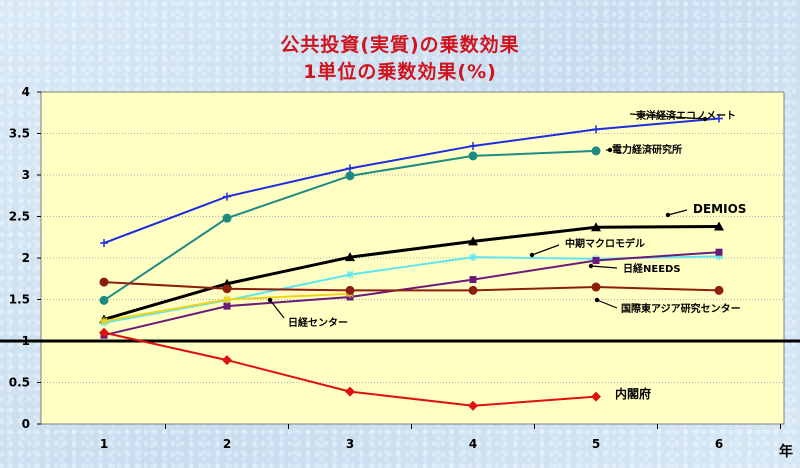  Describe the element at coordinates (400, 72) in the screenshot. I see `chart-subtitle: 1単位の乗数効果(%)` at that location.